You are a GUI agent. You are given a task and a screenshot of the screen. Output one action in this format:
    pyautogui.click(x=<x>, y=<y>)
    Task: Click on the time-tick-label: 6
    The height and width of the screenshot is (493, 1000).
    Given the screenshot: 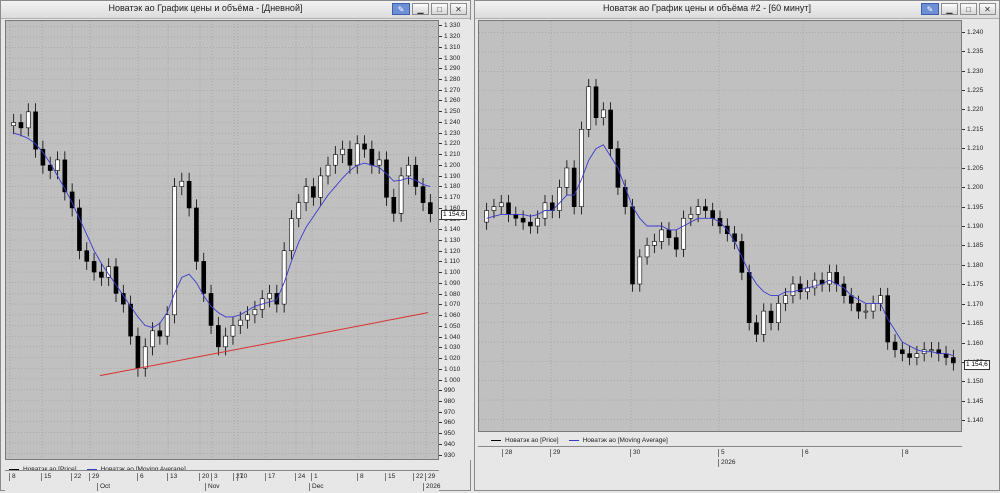 What is the action you would take?
    pyautogui.click(x=140, y=477)
    